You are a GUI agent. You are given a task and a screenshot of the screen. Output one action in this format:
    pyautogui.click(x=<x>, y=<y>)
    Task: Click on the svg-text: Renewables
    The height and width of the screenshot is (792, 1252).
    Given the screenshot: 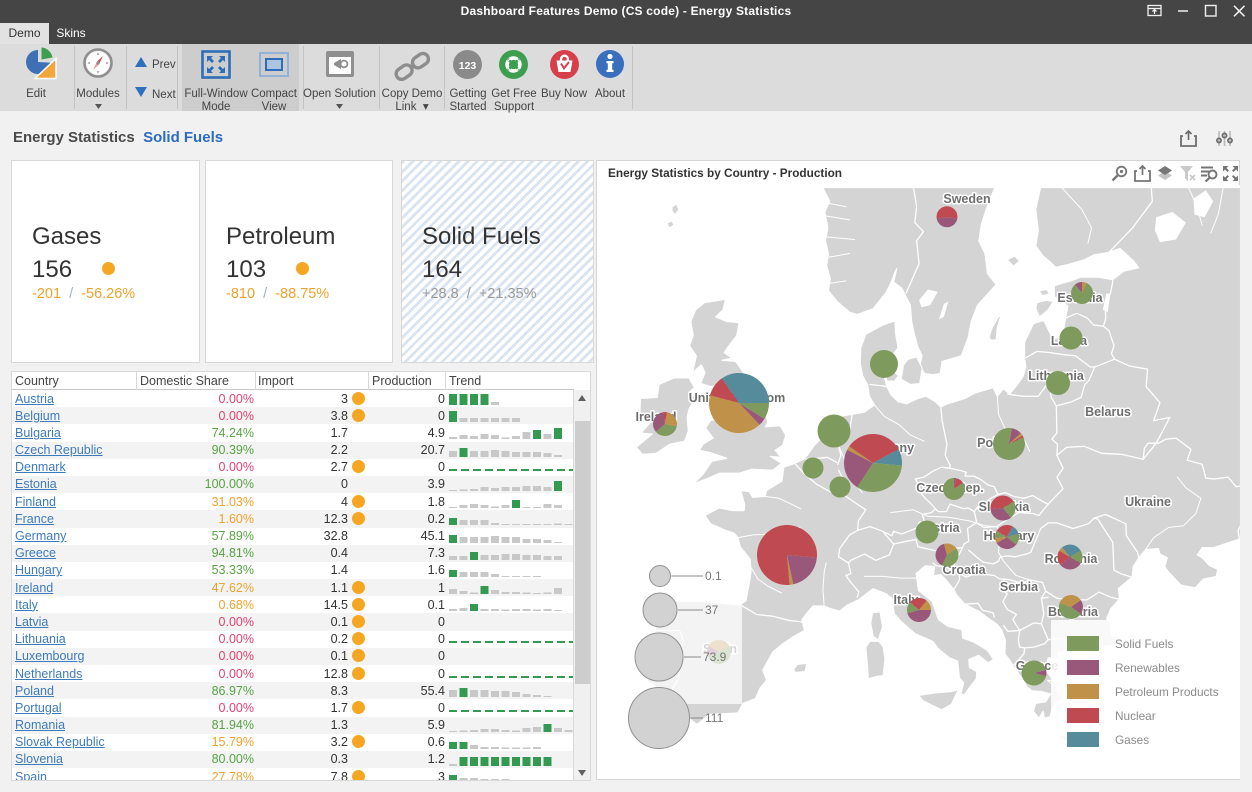 What is the action you would take?
    pyautogui.click(x=1147, y=668)
    